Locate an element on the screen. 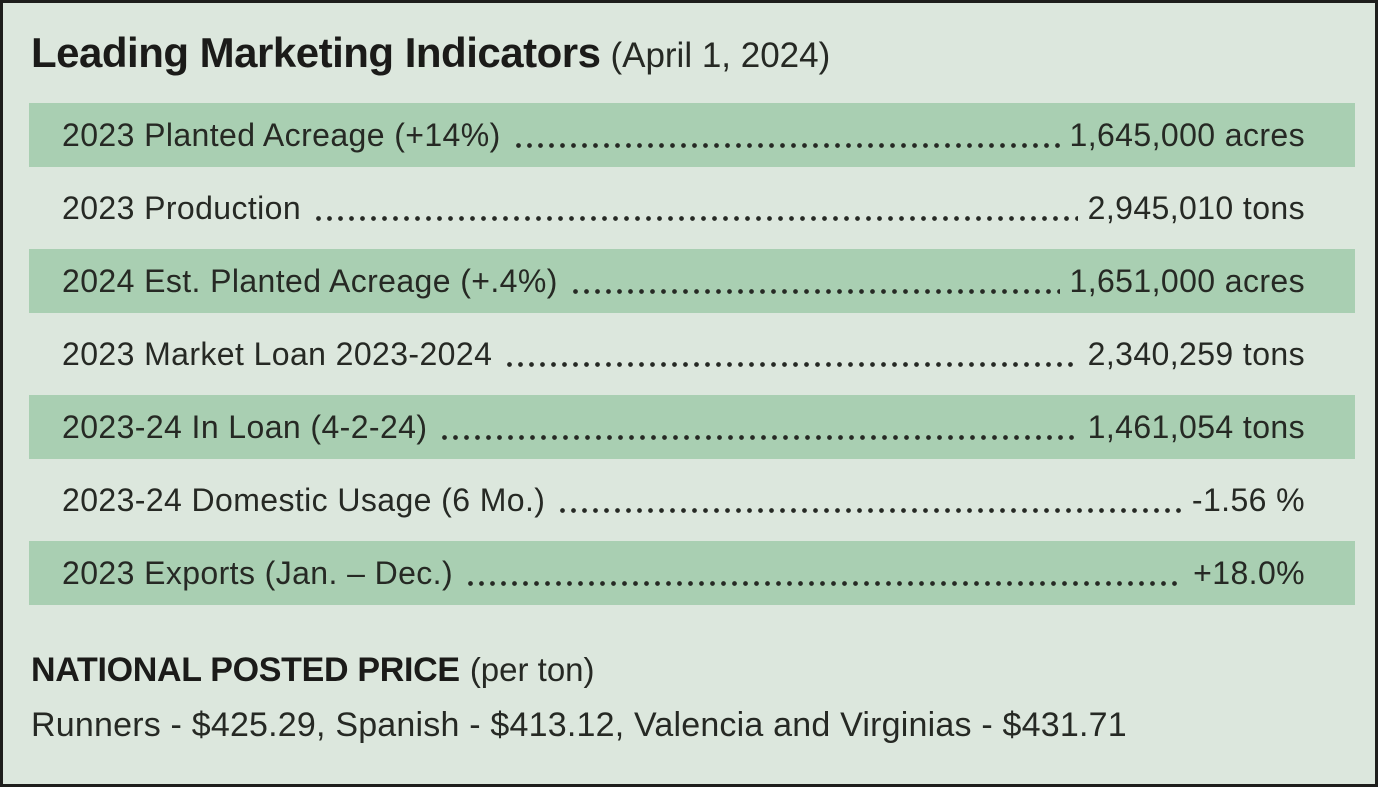  page-title-date: (April 1, 2024) is located at coordinates (720, 55).